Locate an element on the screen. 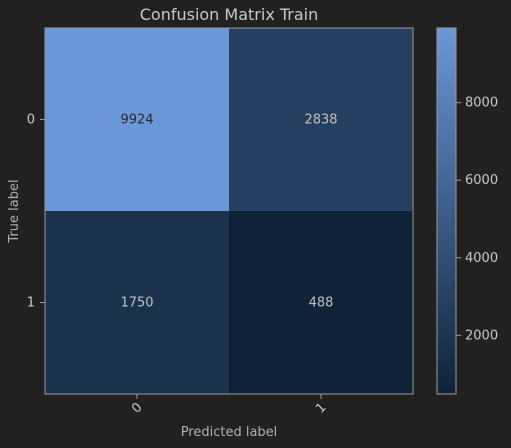 The width and height of the screenshot is (511, 448). cell-value-r0-c1: 2838 is located at coordinates (320, 120).